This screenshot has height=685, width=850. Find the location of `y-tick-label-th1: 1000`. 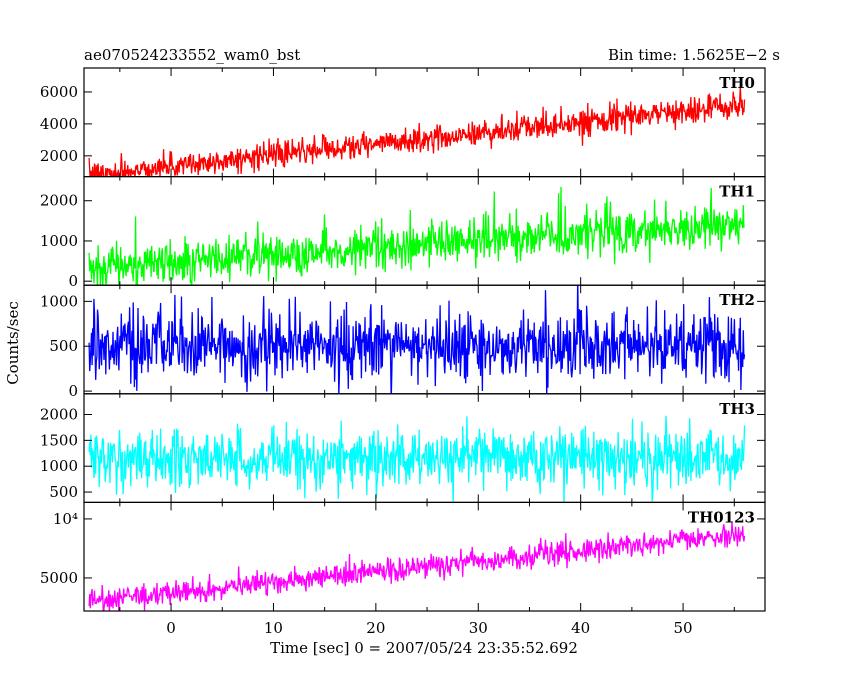

y-tick-label-th1: 1000 is located at coordinates (59, 241).